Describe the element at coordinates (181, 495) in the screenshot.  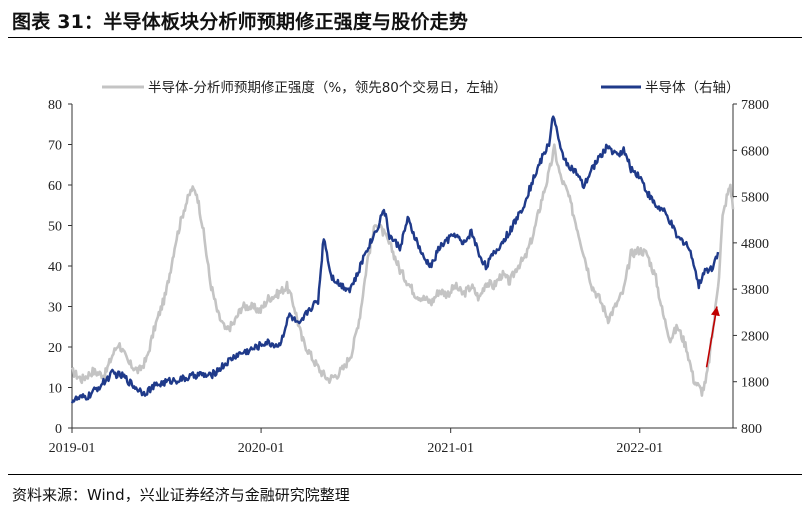
I see `source-note: 资料来源：Wind，兴业证券经济与金融研究院整理` at that location.